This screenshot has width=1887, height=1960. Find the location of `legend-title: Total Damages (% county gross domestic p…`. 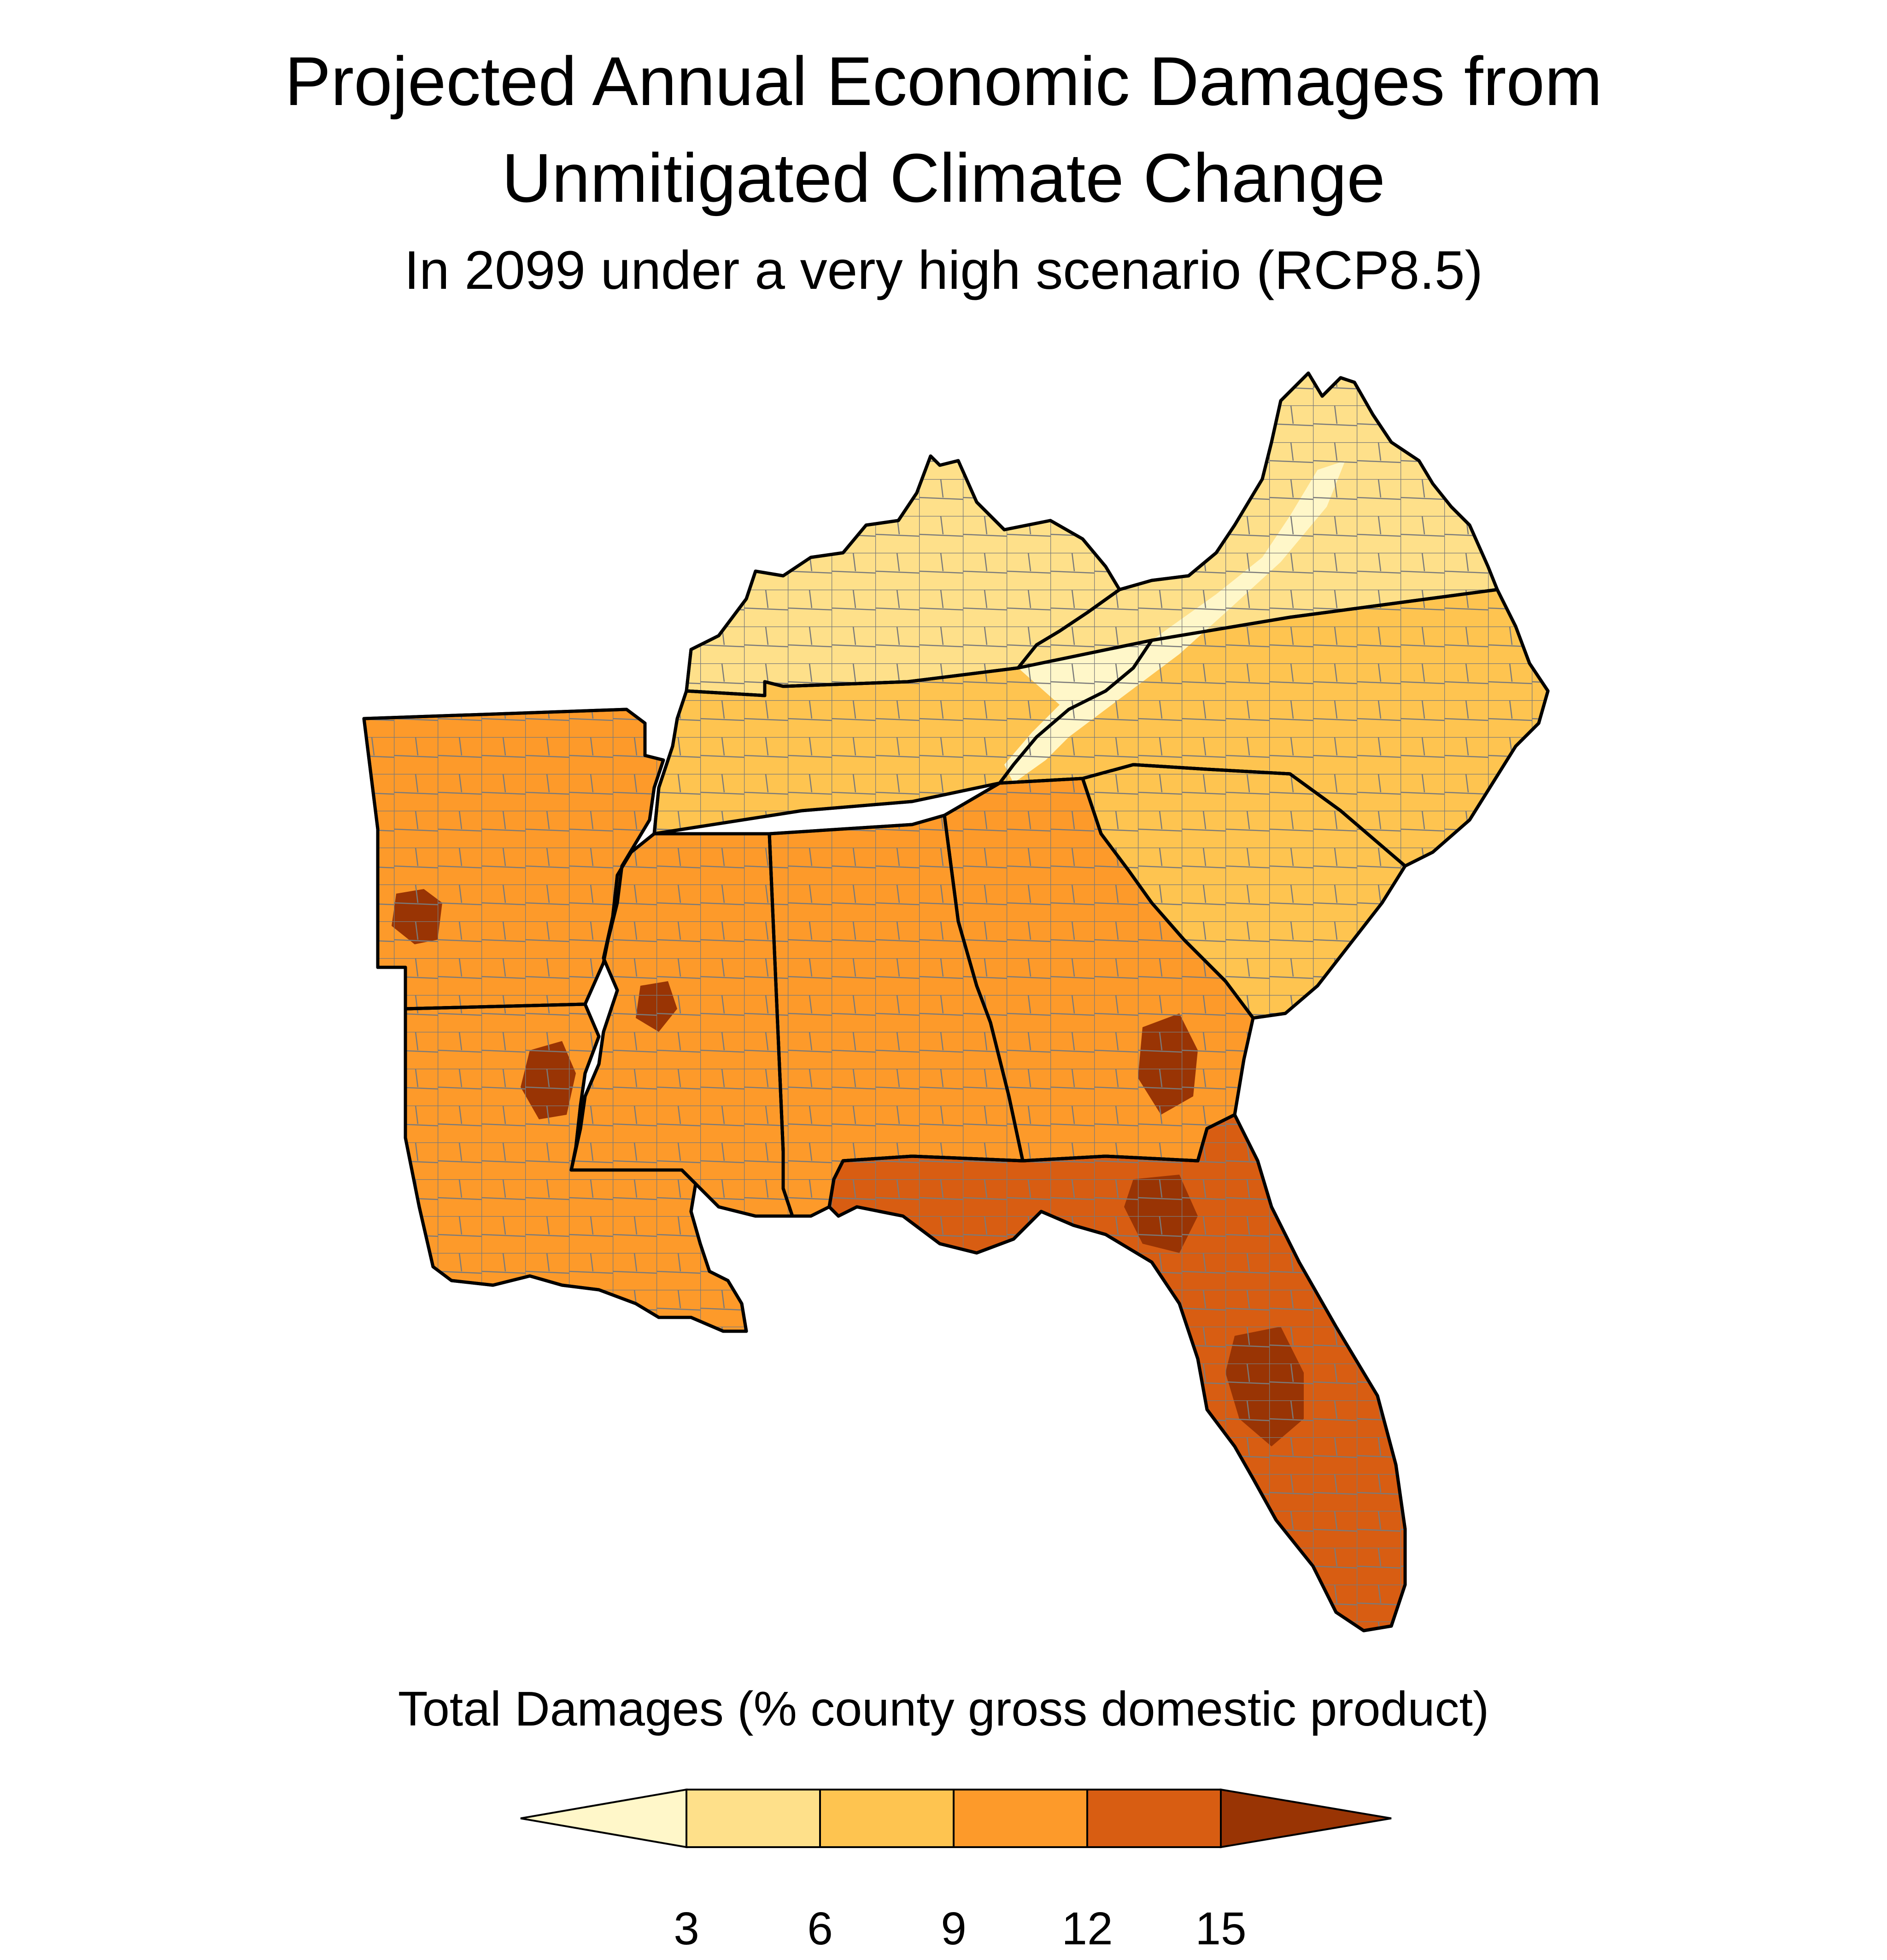

legend-title: Total Damages (% county gross domestic p… is located at coordinates (943, 1709).